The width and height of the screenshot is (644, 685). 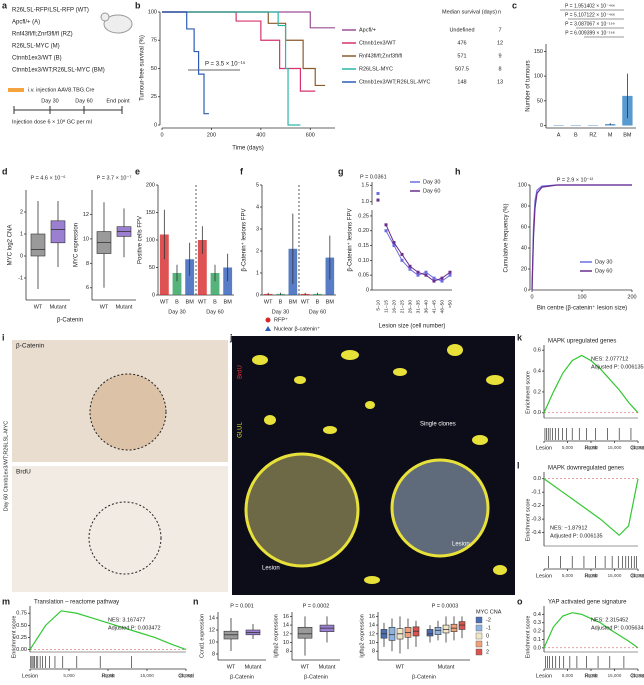 I want to click on p-value: P = 4.6 × 10⁻⁶, so click(x=47, y=177).